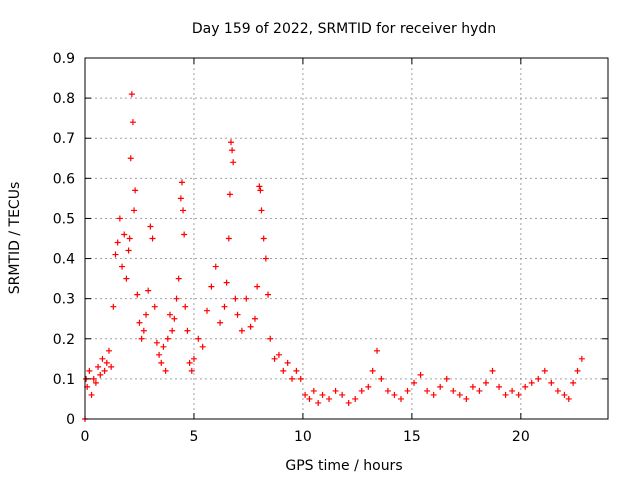 This screenshot has width=640, height=480. What do you see at coordinates (85, 437) in the screenshot?
I see `x-tick-label: 0` at bounding box center [85, 437].